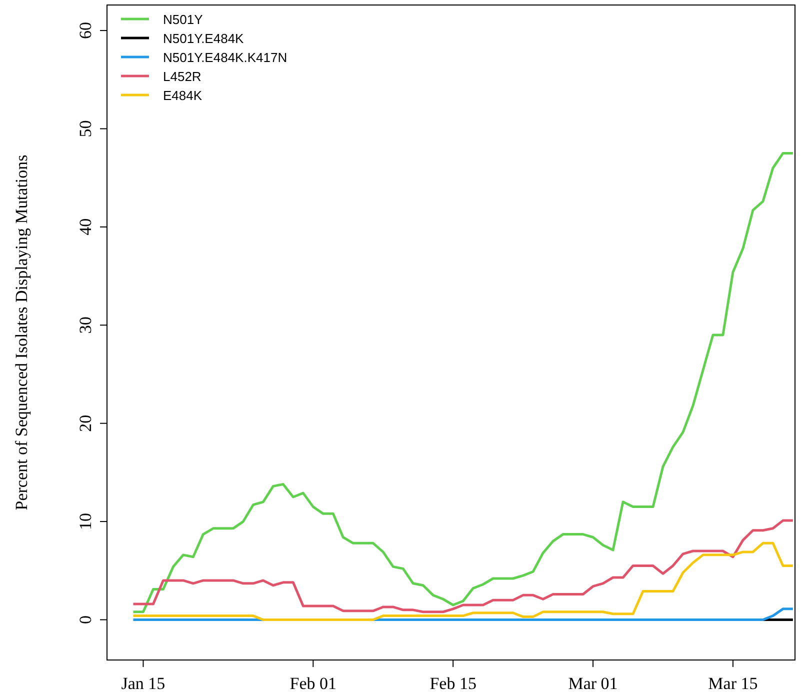  I want to click on y-tick-label: 50, so click(85, 129).